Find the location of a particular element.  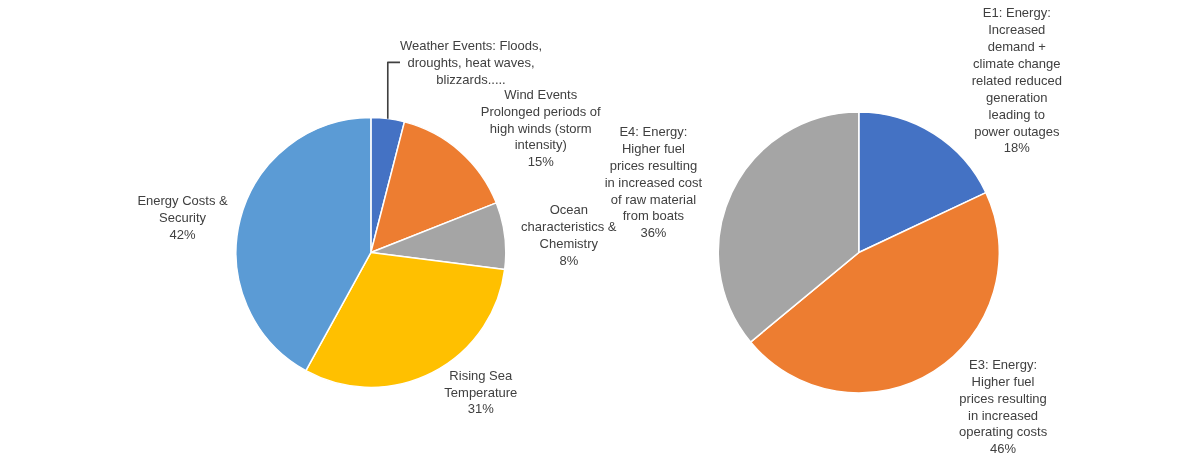

slice-label: Rising Sea Temperature is located at coordinates (481, 383).